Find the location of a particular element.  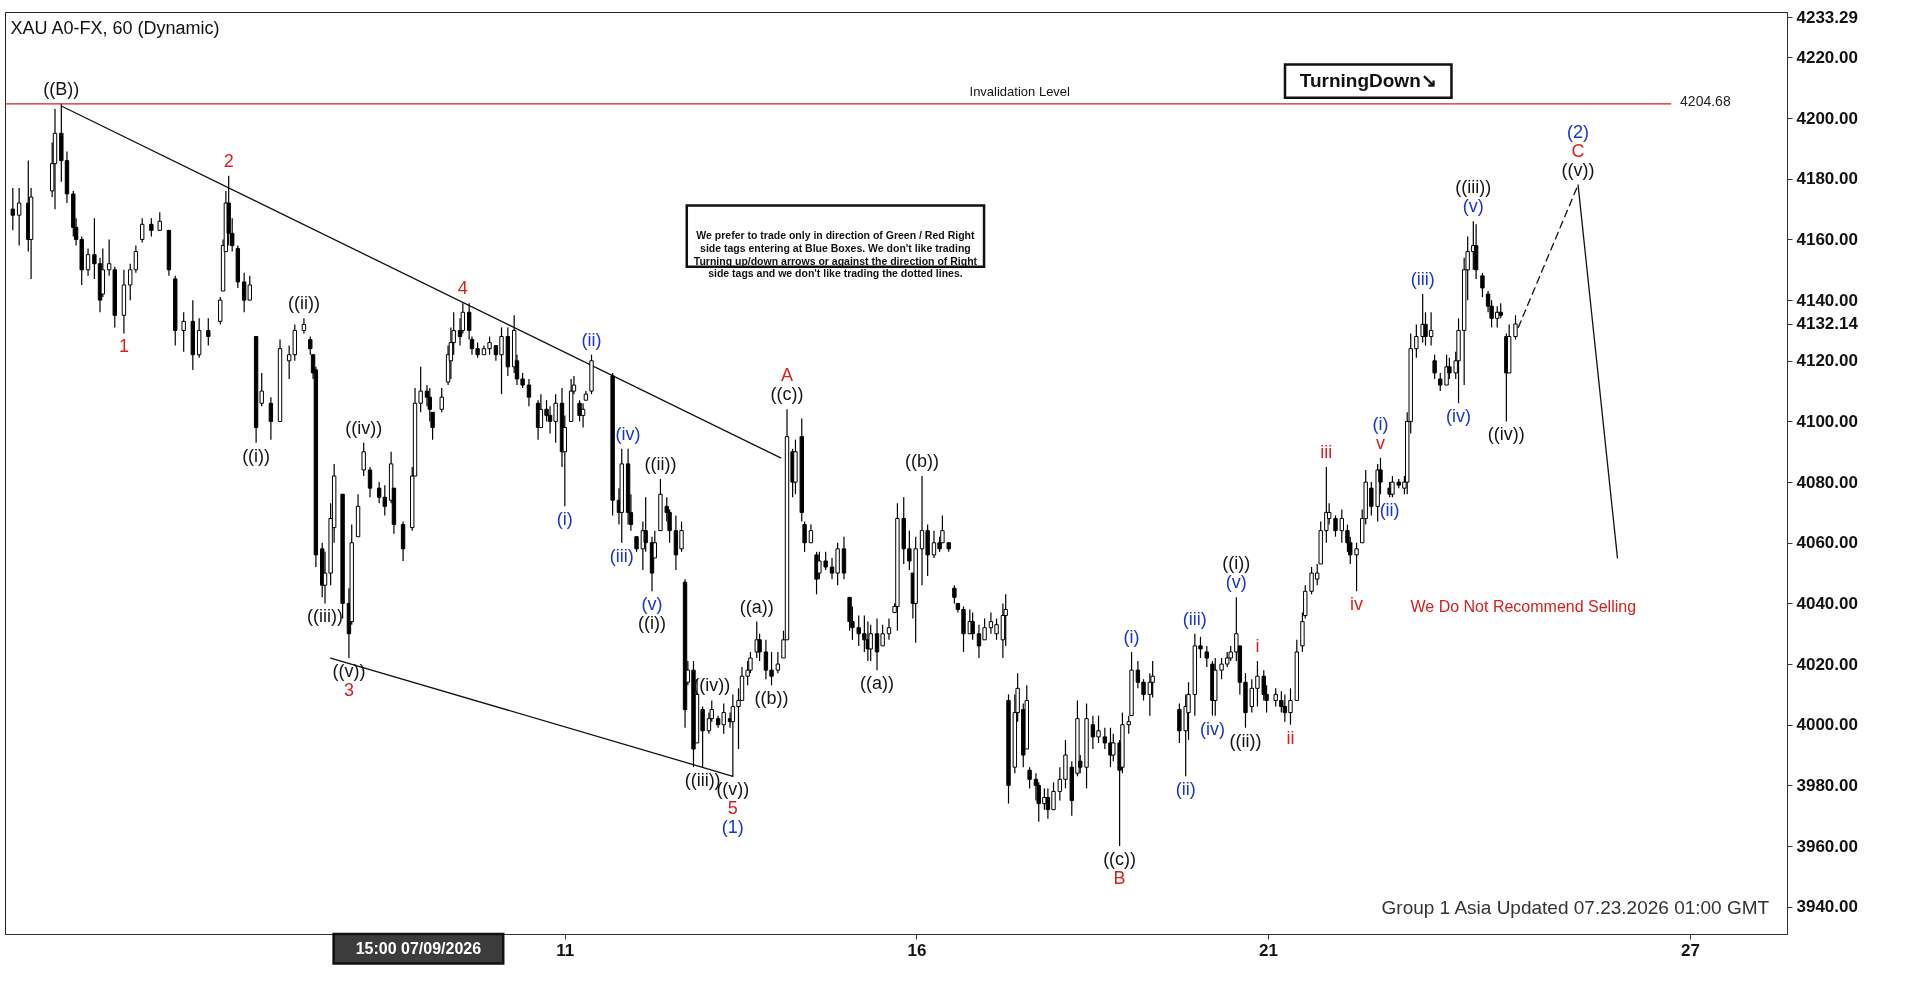

y-tick-label: 4060.00 is located at coordinates (1827, 543).